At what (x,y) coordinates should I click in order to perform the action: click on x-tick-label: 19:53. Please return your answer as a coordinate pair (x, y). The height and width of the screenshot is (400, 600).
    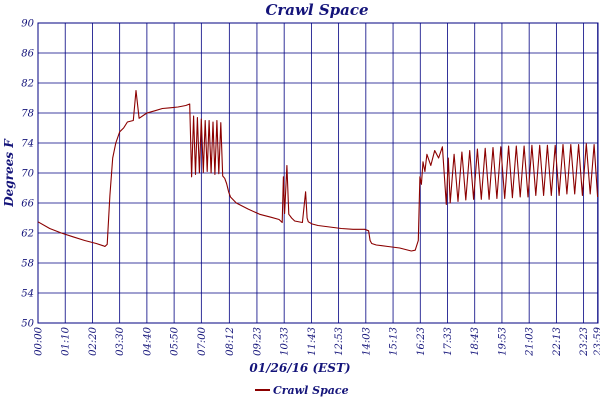
    Looking at the image, I should click on (502, 341).